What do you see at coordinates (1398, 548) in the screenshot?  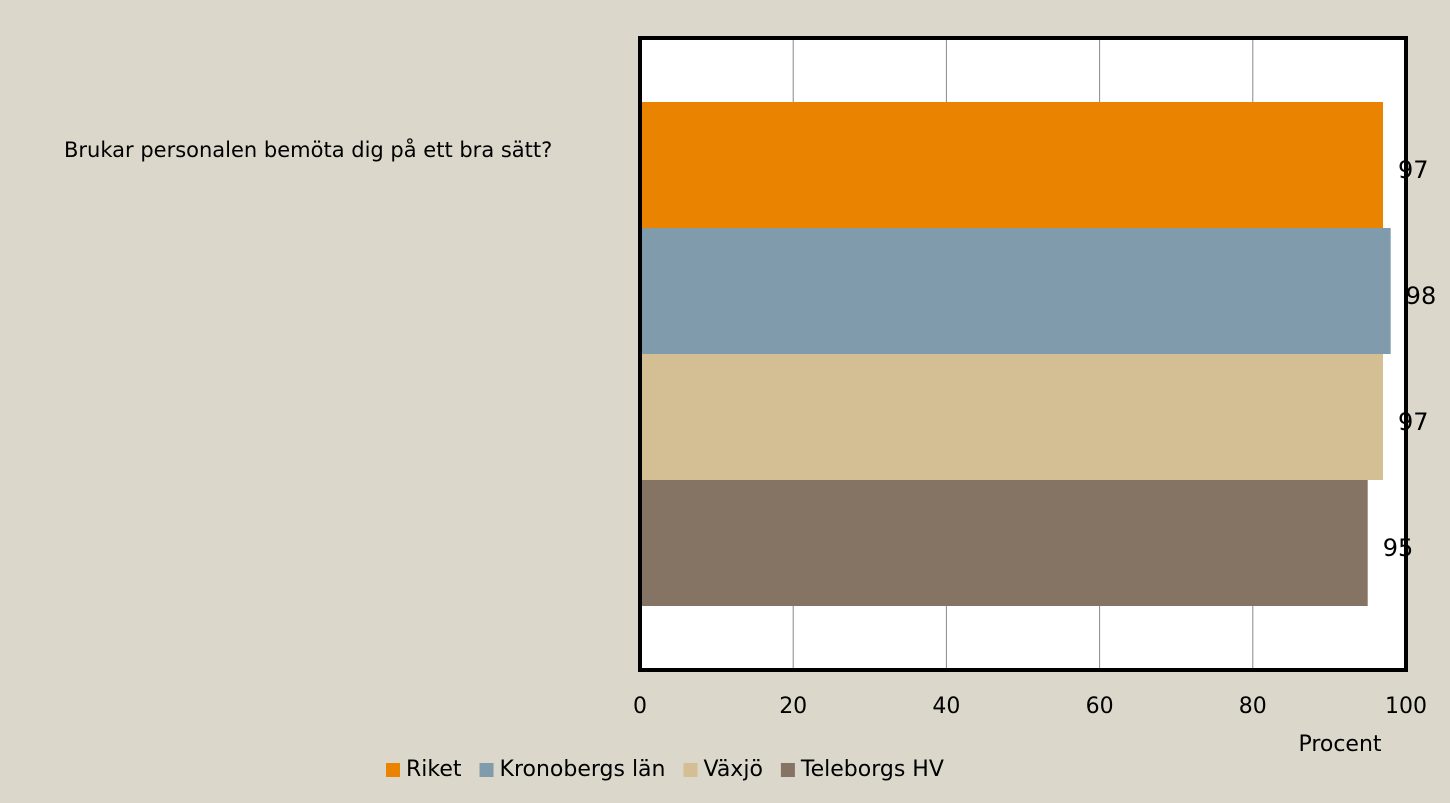 I see `data-label: 95` at bounding box center [1398, 548].